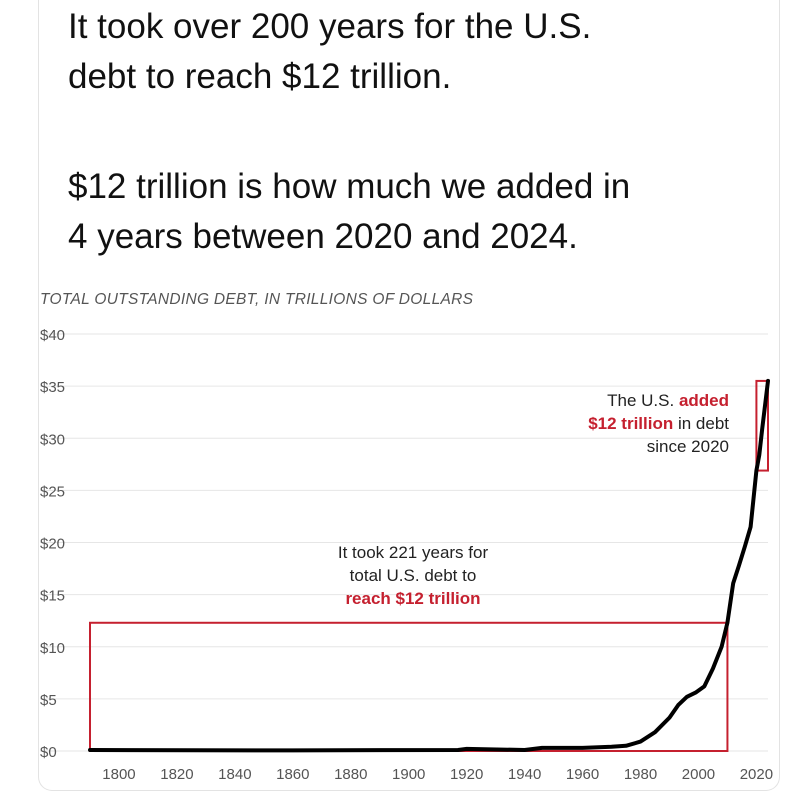  Describe the element at coordinates (409, 687) in the screenshot. I see `early-highlight-box` at that location.